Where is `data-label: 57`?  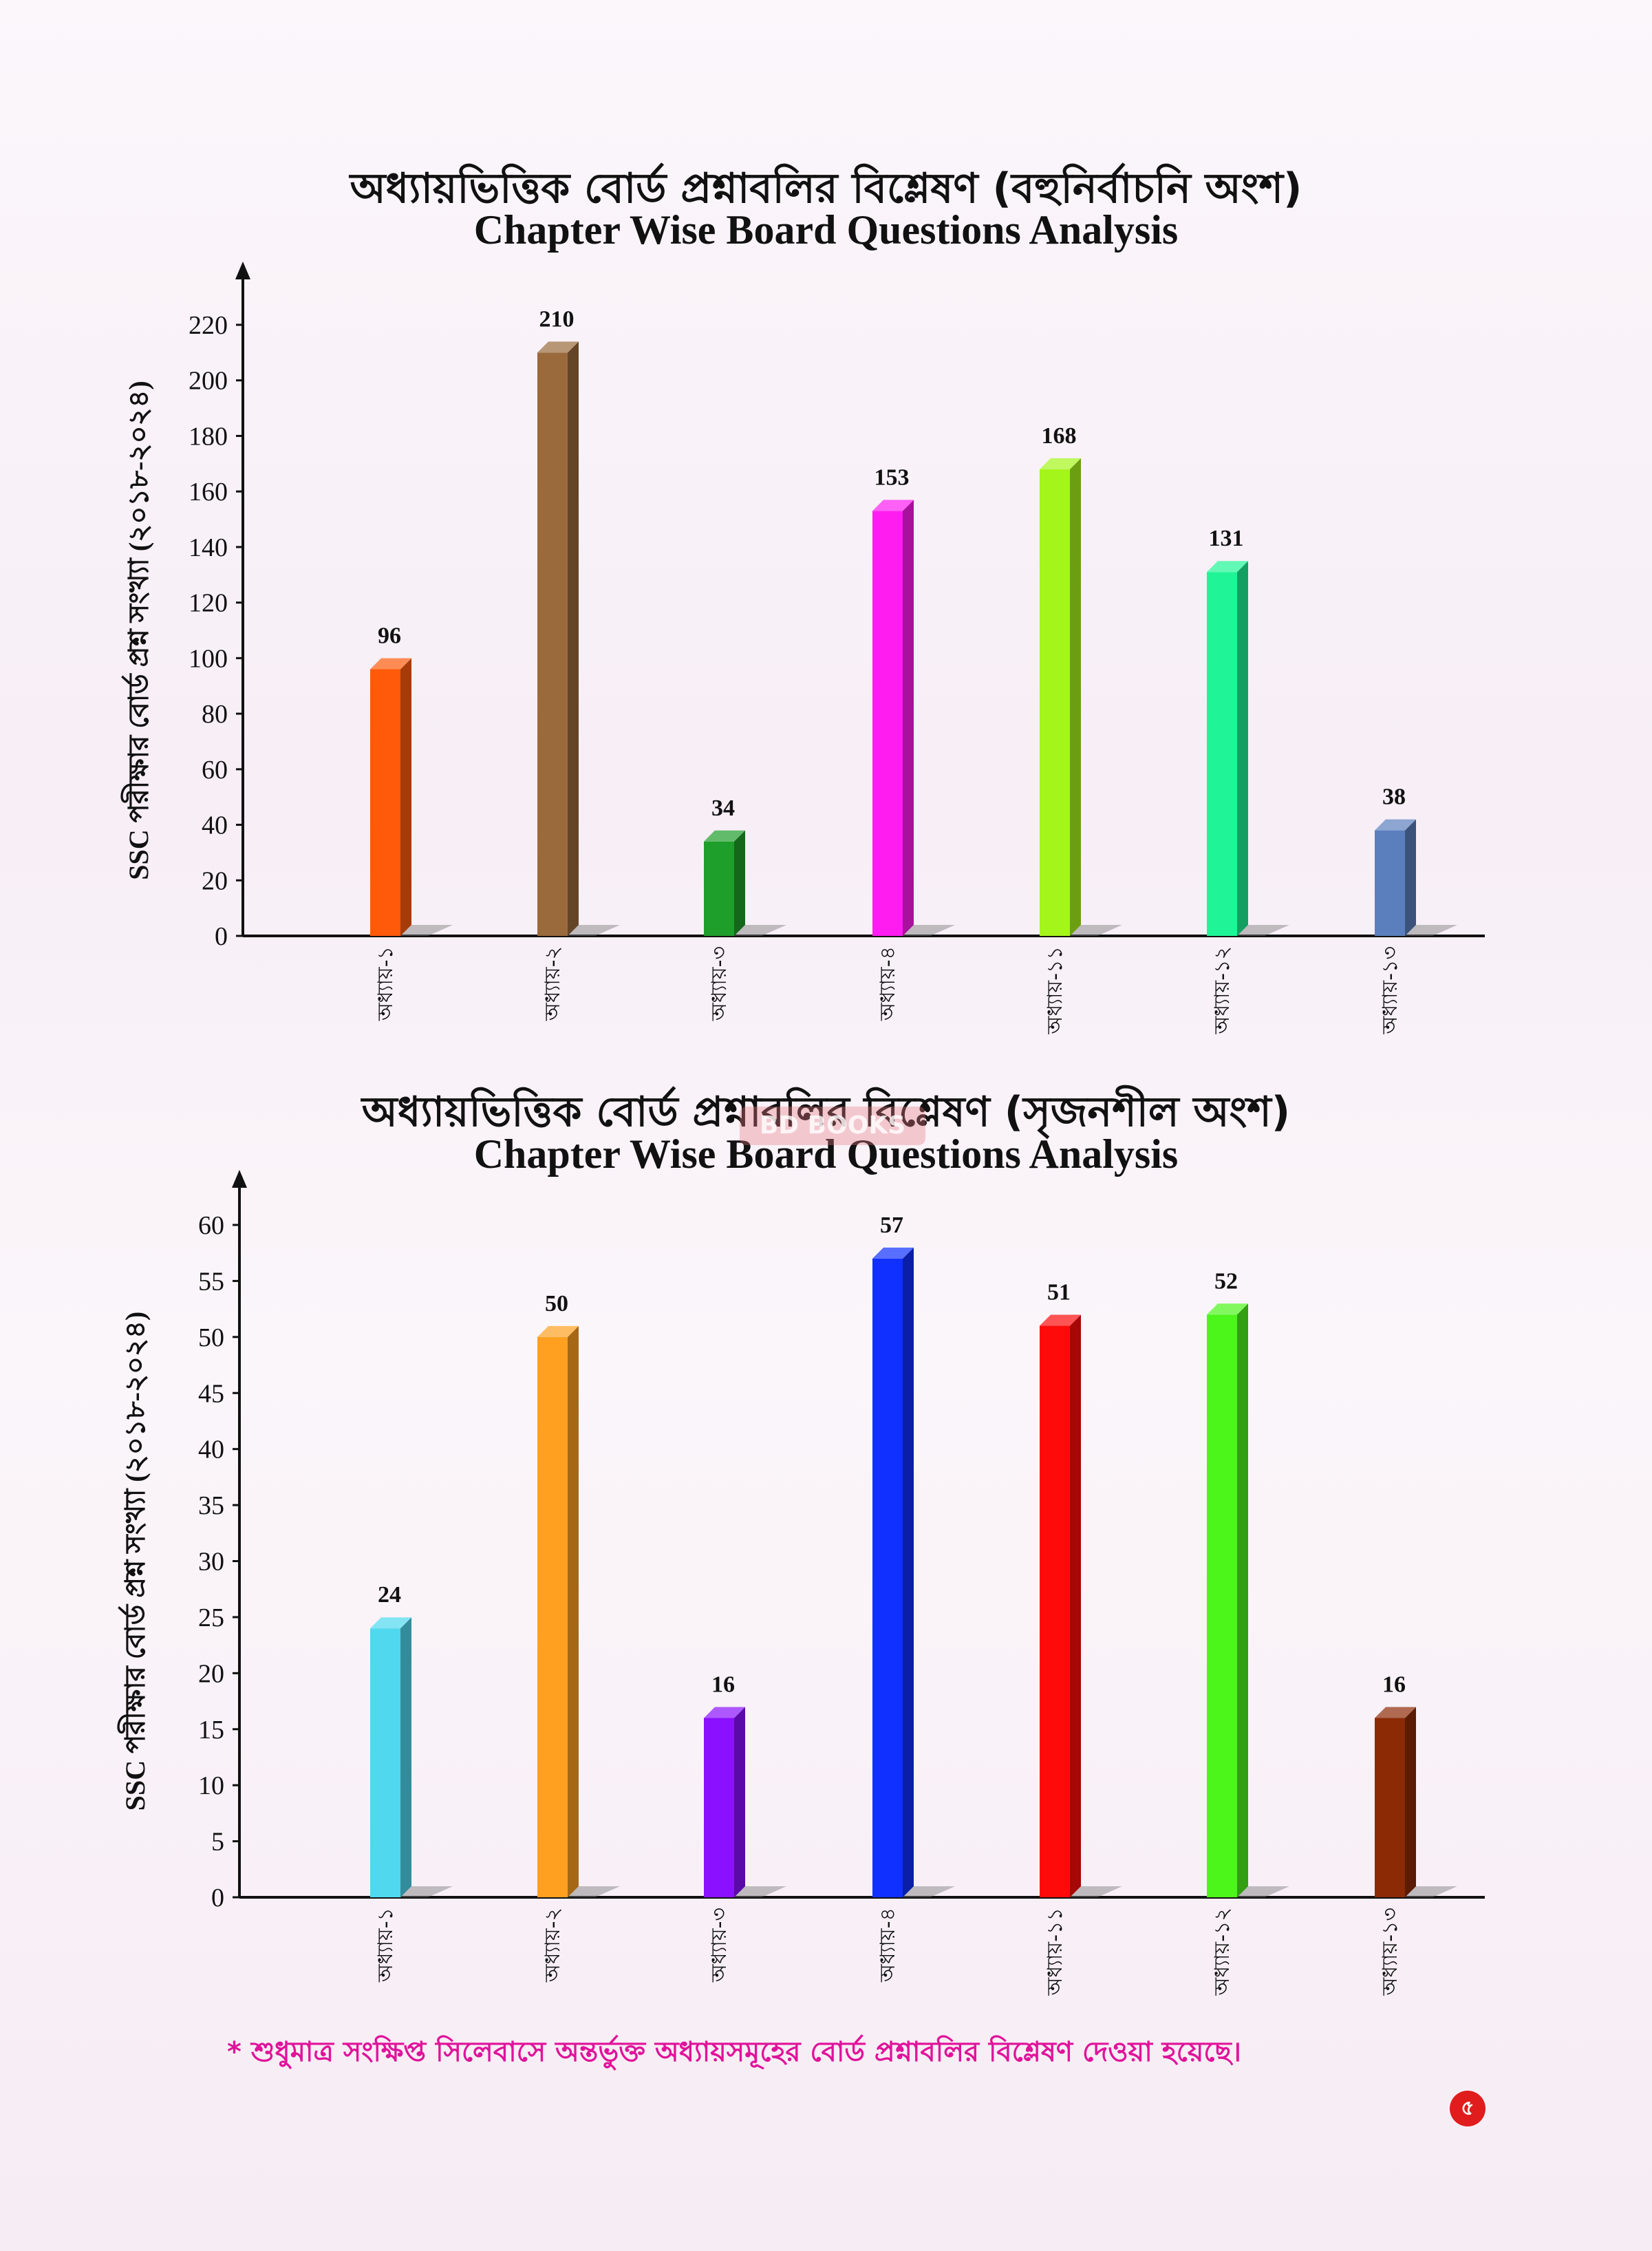
data-label: 57 is located at coordinates (891, 1225).